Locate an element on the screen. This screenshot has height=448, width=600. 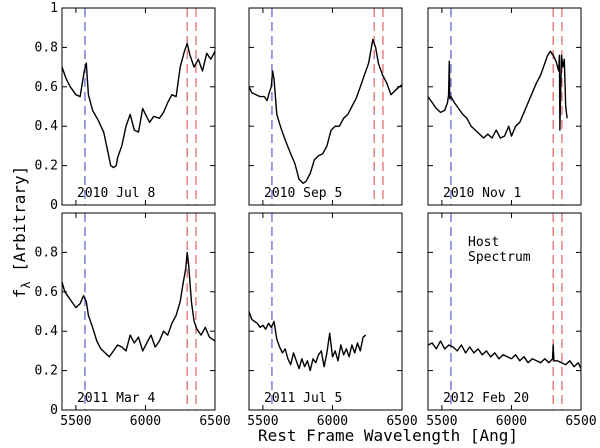
y-axis-label-unit: [Arbitrary] is located at coordinates (19, 224).